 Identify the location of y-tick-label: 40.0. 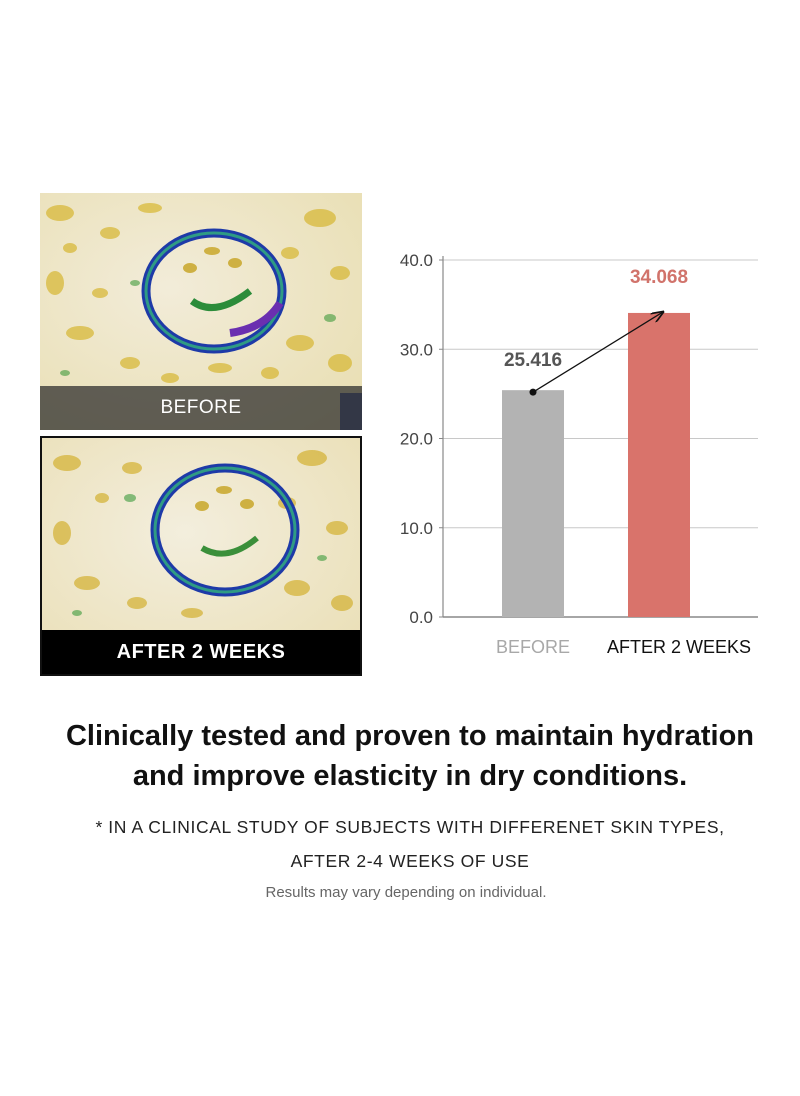
(416, 260).